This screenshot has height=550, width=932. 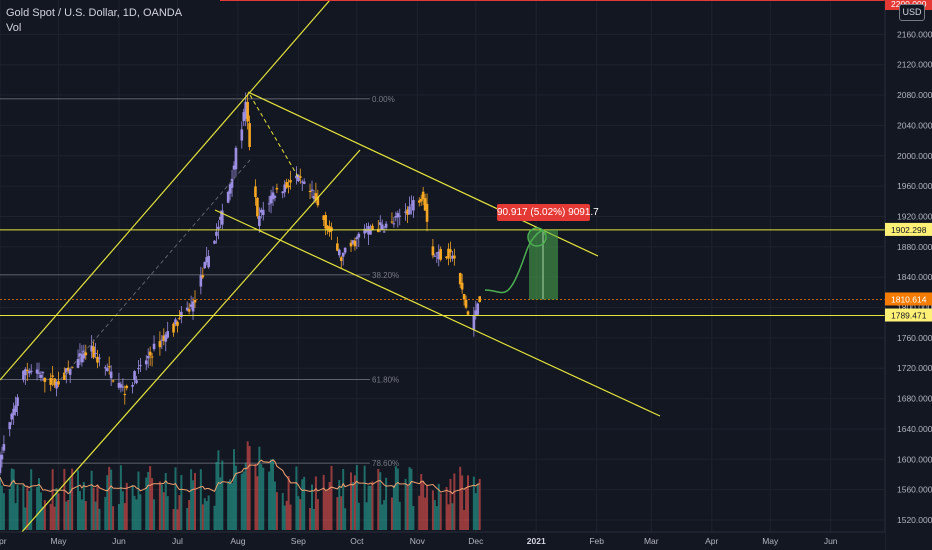 I want to click on volume-indicator-label: Vol, so click(x=14, y=28).